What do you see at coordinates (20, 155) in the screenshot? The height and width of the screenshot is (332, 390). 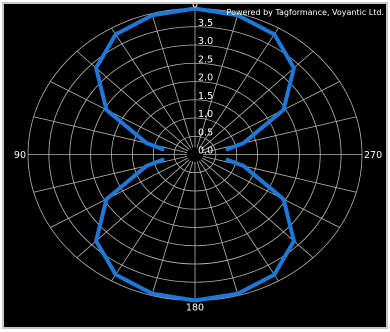 I see `angle-label: 90` at bounding box center [20, 155].